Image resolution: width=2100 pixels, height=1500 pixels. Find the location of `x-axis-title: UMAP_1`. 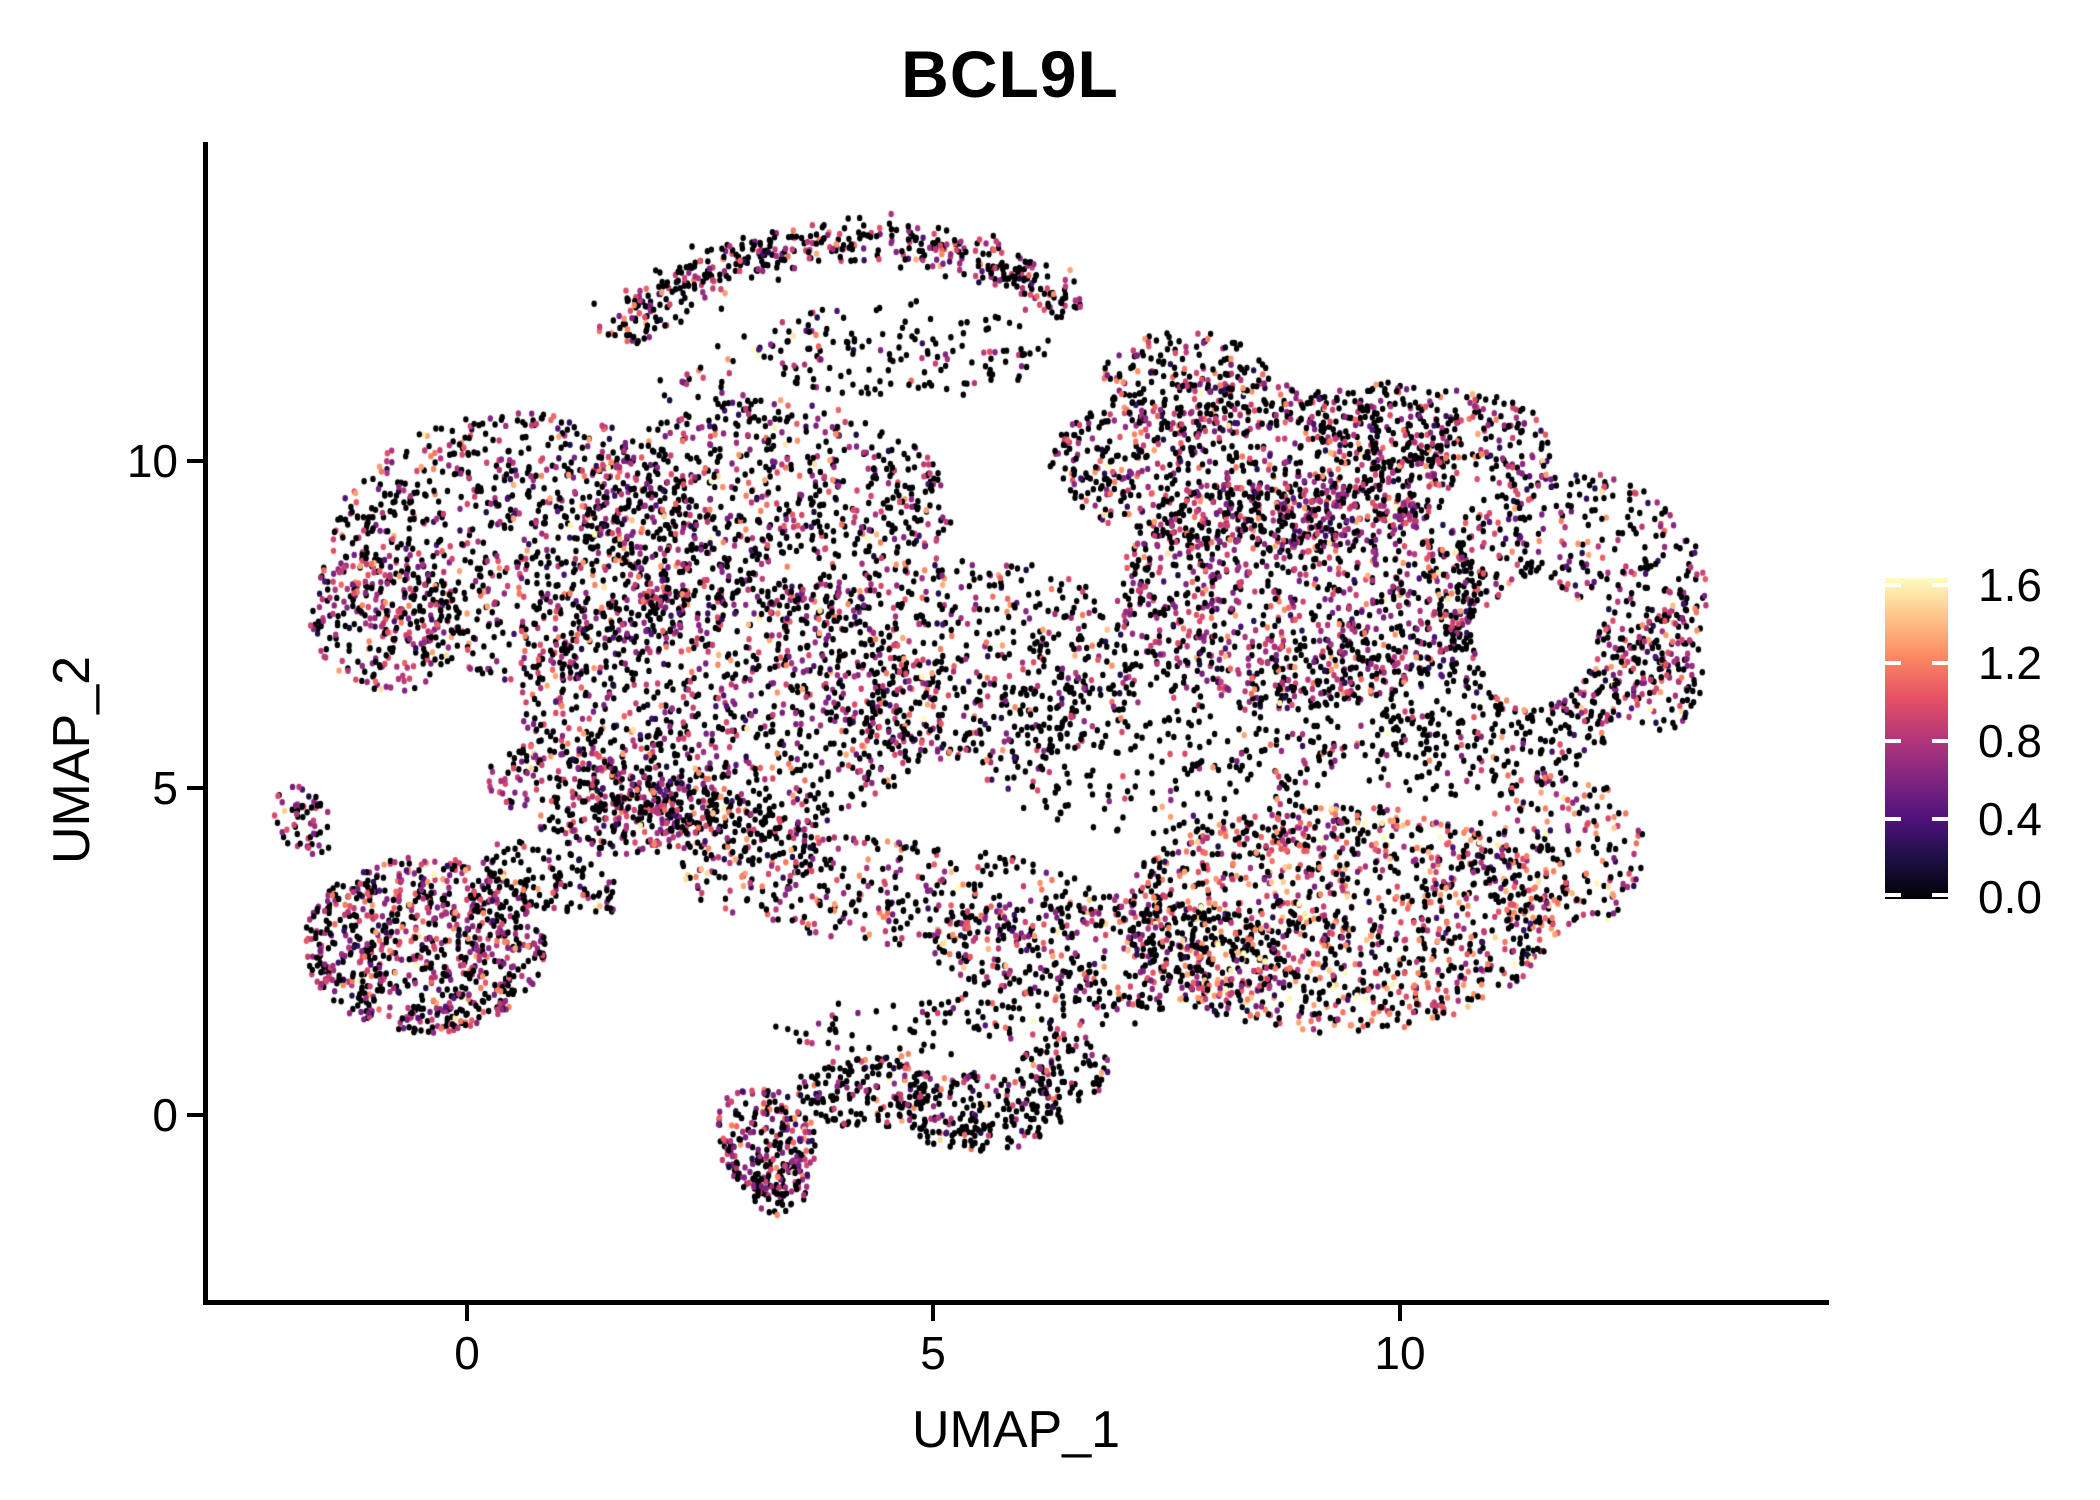

x-axis-title: UMAP_1 is located at coordinates (1016, 1430).